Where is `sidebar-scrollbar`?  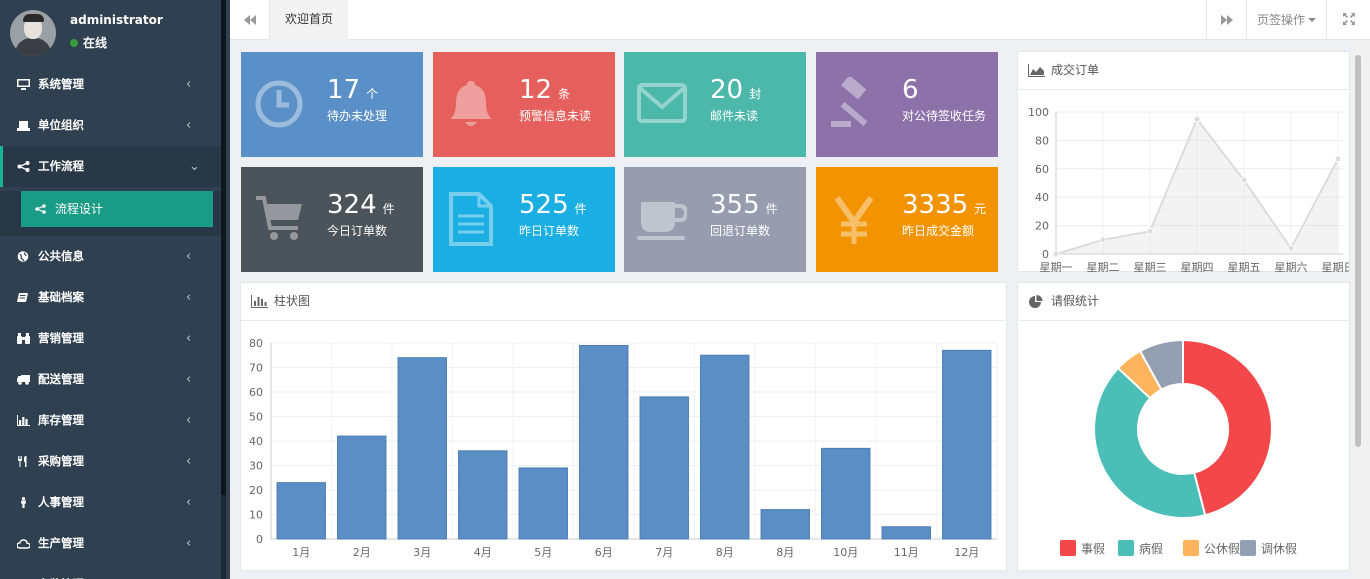 sidebar-scrollbar is located at coordinates (223, 289).